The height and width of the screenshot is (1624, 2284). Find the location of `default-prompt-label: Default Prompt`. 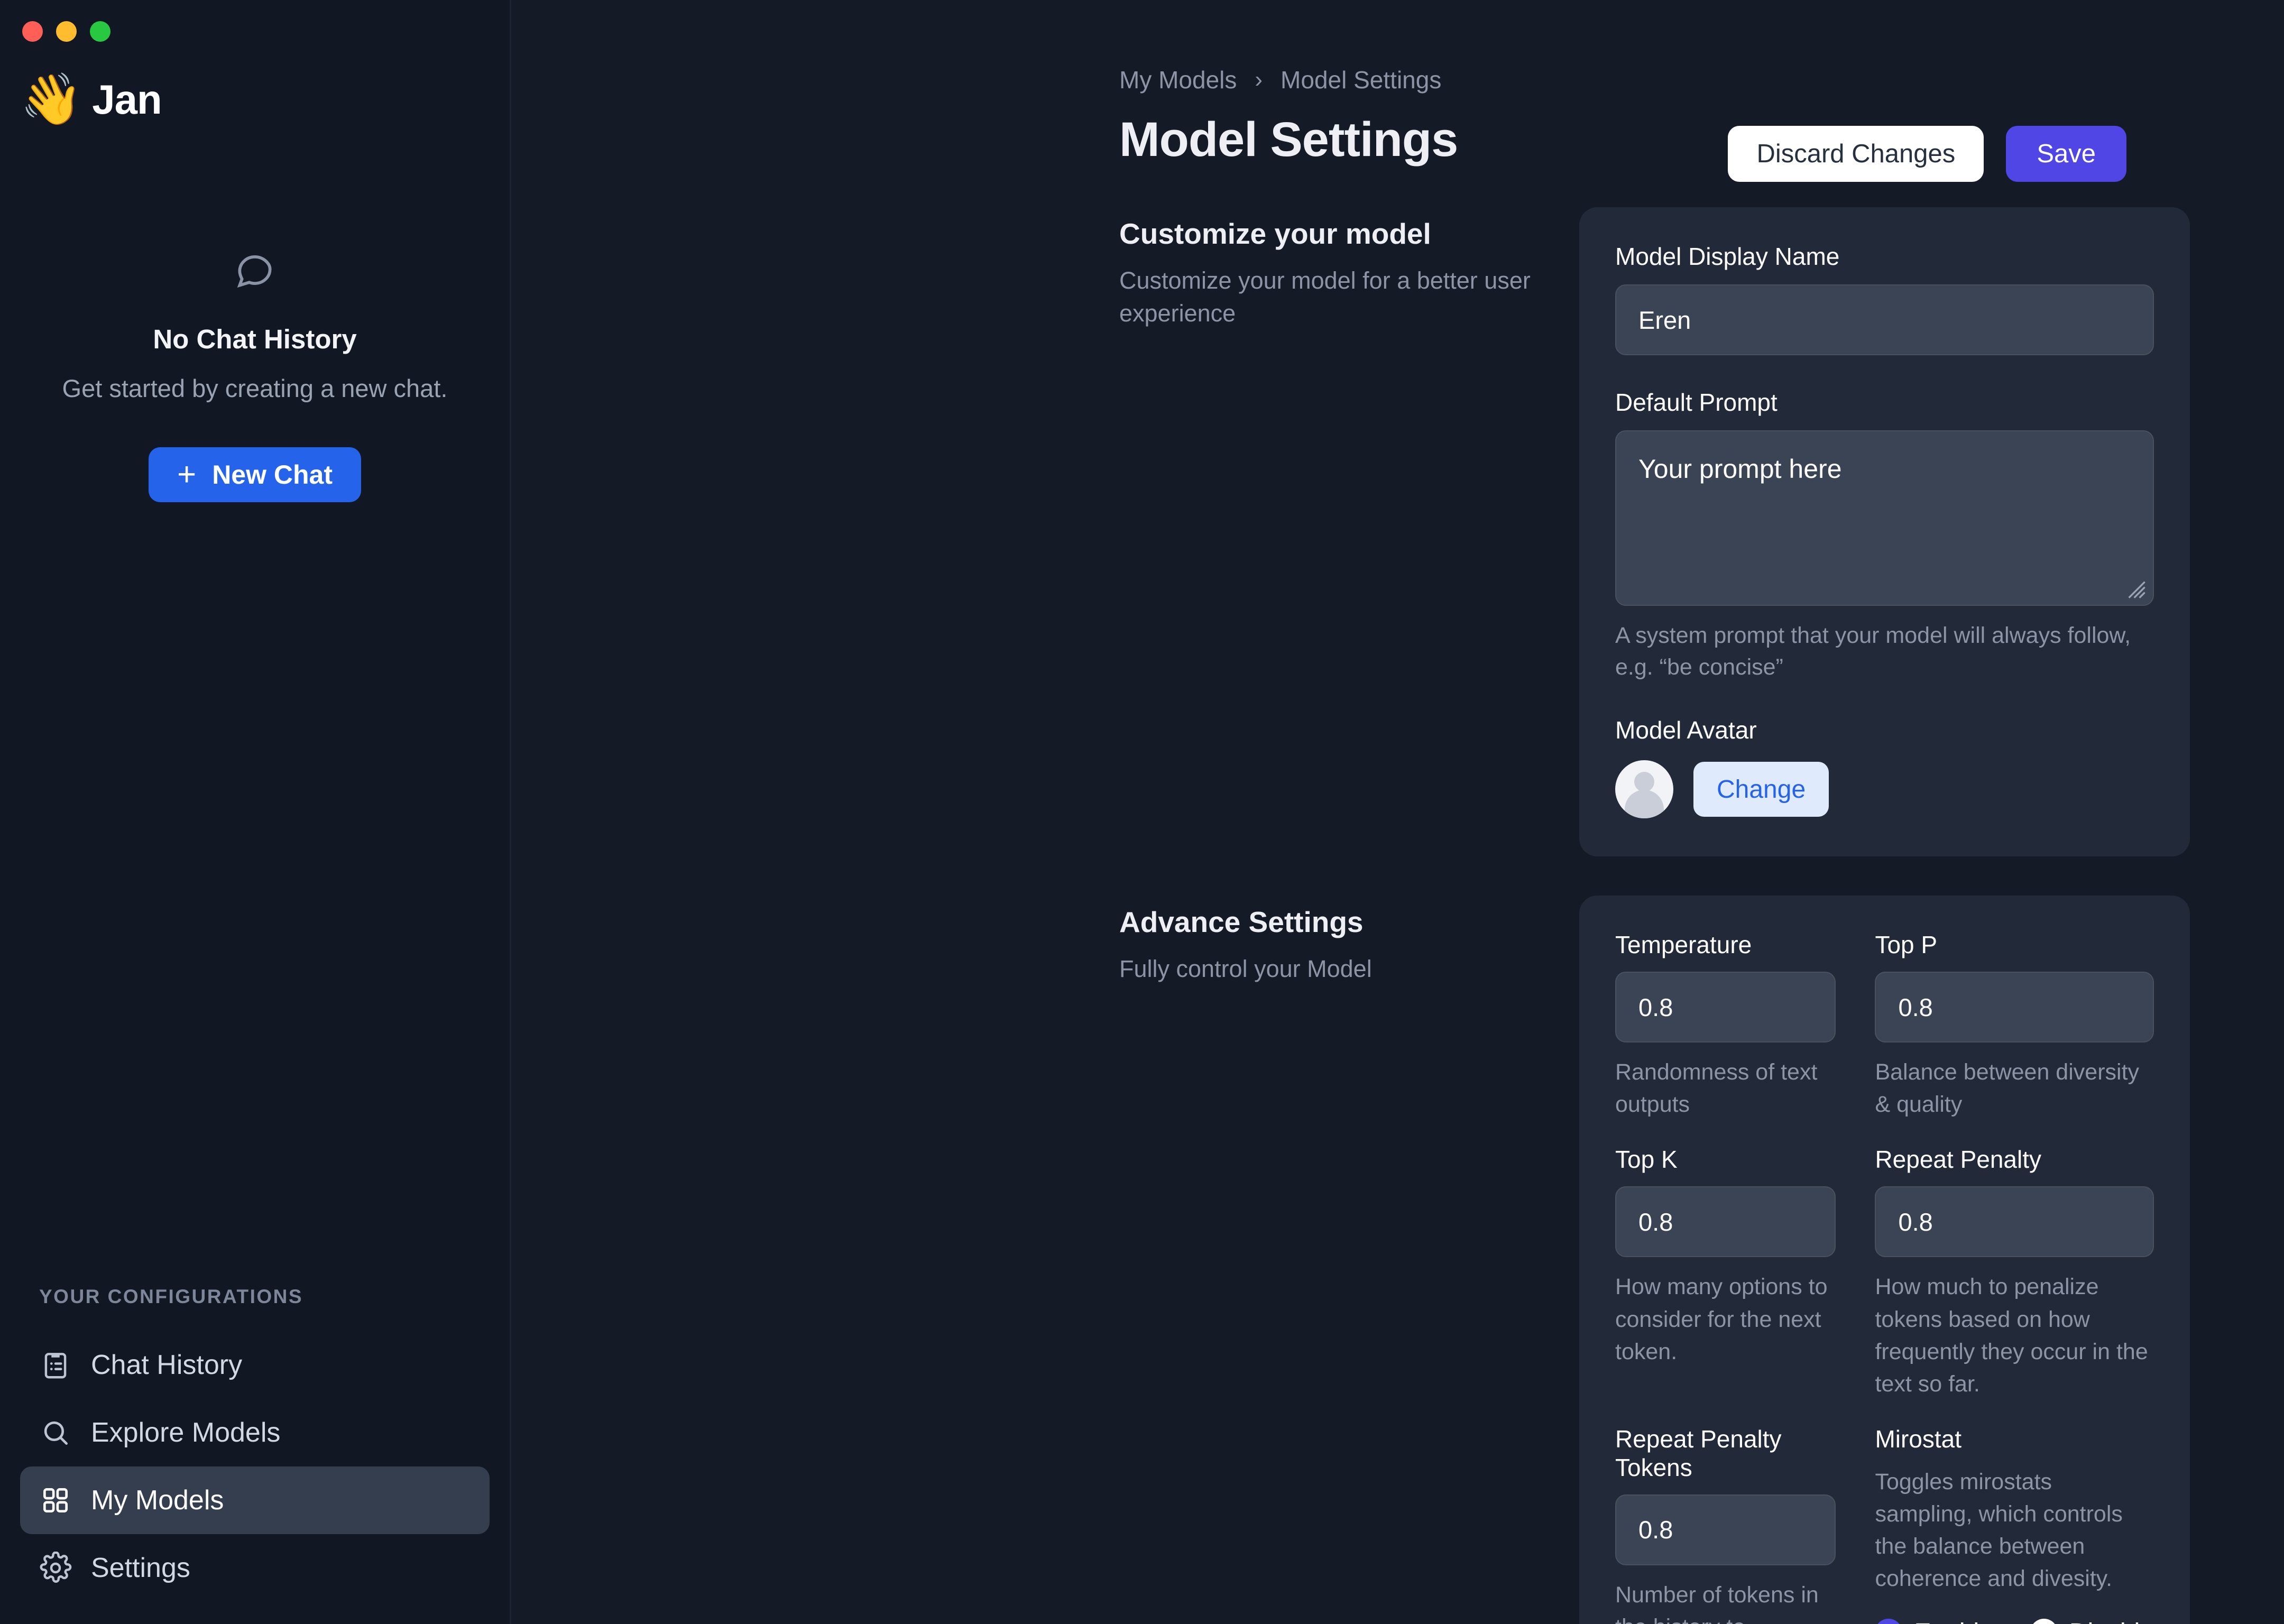

default-prompt-label: Default Prompt is located at coordinates (1696, 402).